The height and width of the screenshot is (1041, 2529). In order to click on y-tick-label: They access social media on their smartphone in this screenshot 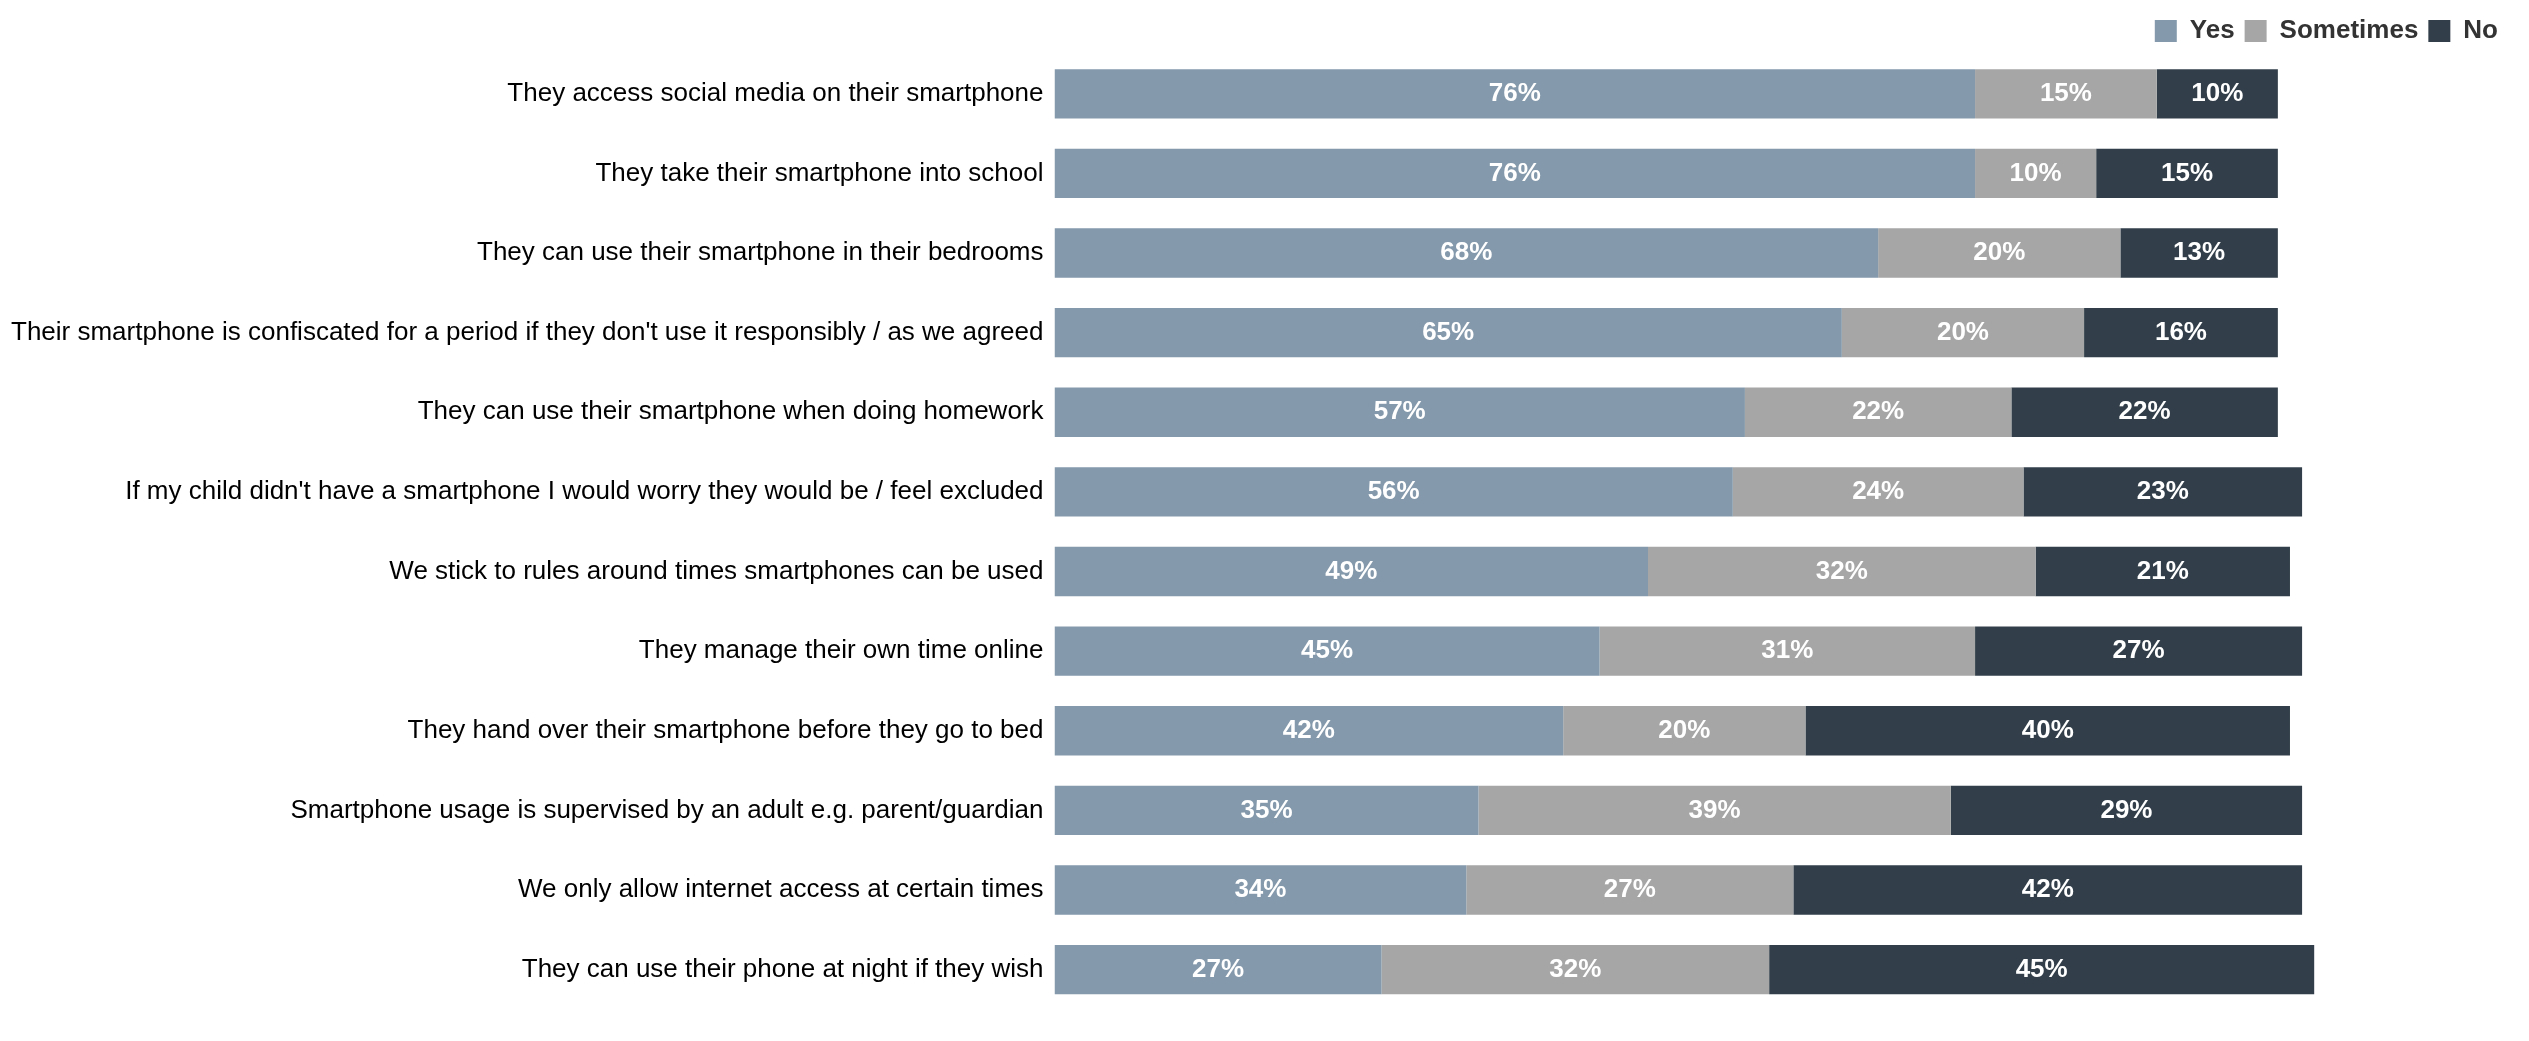, I will do `click(775, 91)`.